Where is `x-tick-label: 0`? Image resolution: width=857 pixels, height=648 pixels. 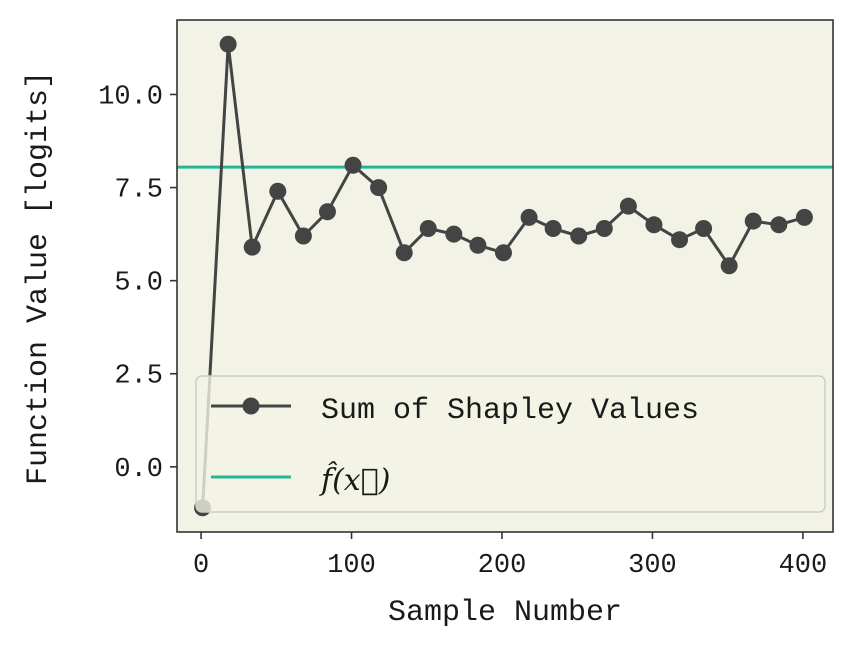 x-tick-label: 0 is located at coordinates (201, 566).